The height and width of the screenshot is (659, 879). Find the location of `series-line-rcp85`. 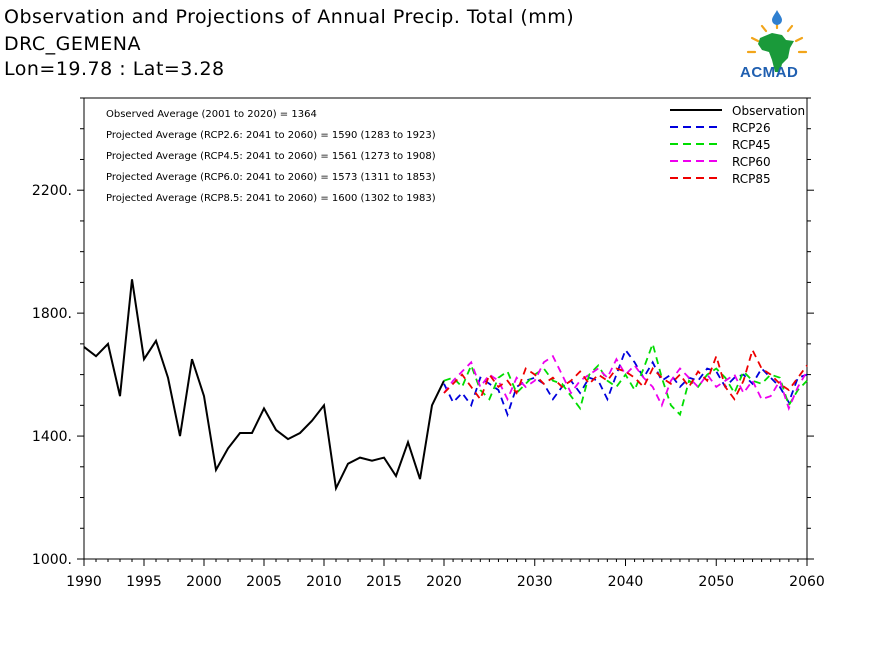

series-line-rcp85 is located at coordinates (625, 374).